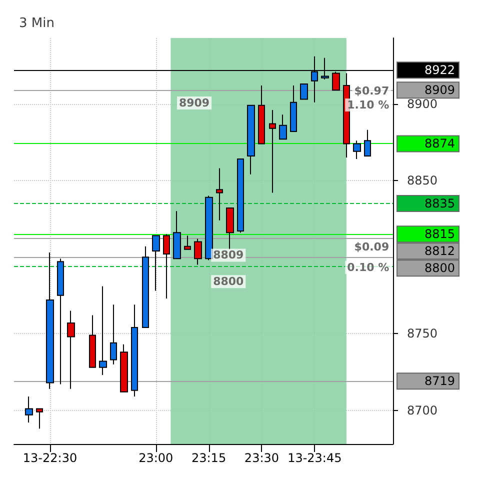 This screenshot has width=479, height=486. What do you see at coordinates (439, 268) in the screenshot?
I see `ref-line-label: 8800` at bounding box center [439, 268].